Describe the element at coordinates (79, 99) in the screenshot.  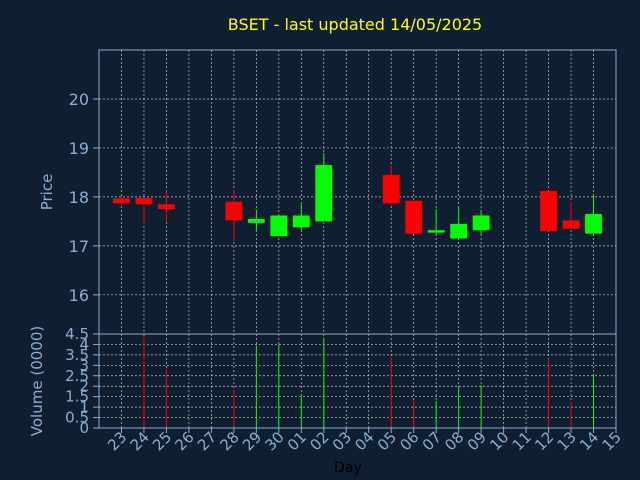
I see `price-tick-label: 20` at that location.